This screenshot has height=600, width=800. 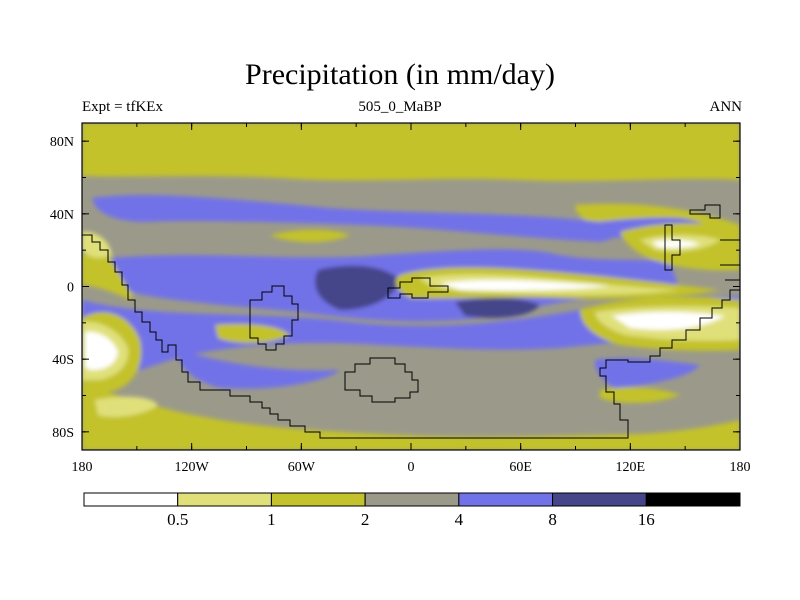 What do you see at coordinates (122, 107) in the screenshot?
I see `experiment-label: Expt = tfKEx` at bounding box center [122, 107].